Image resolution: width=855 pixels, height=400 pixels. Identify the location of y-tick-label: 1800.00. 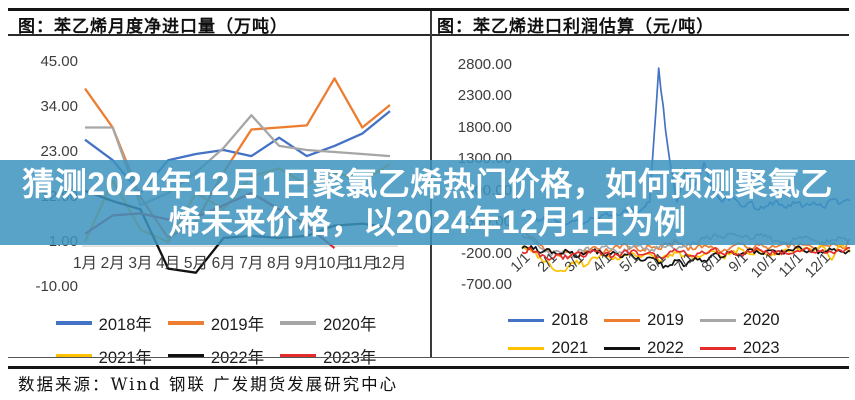
(484, 127).